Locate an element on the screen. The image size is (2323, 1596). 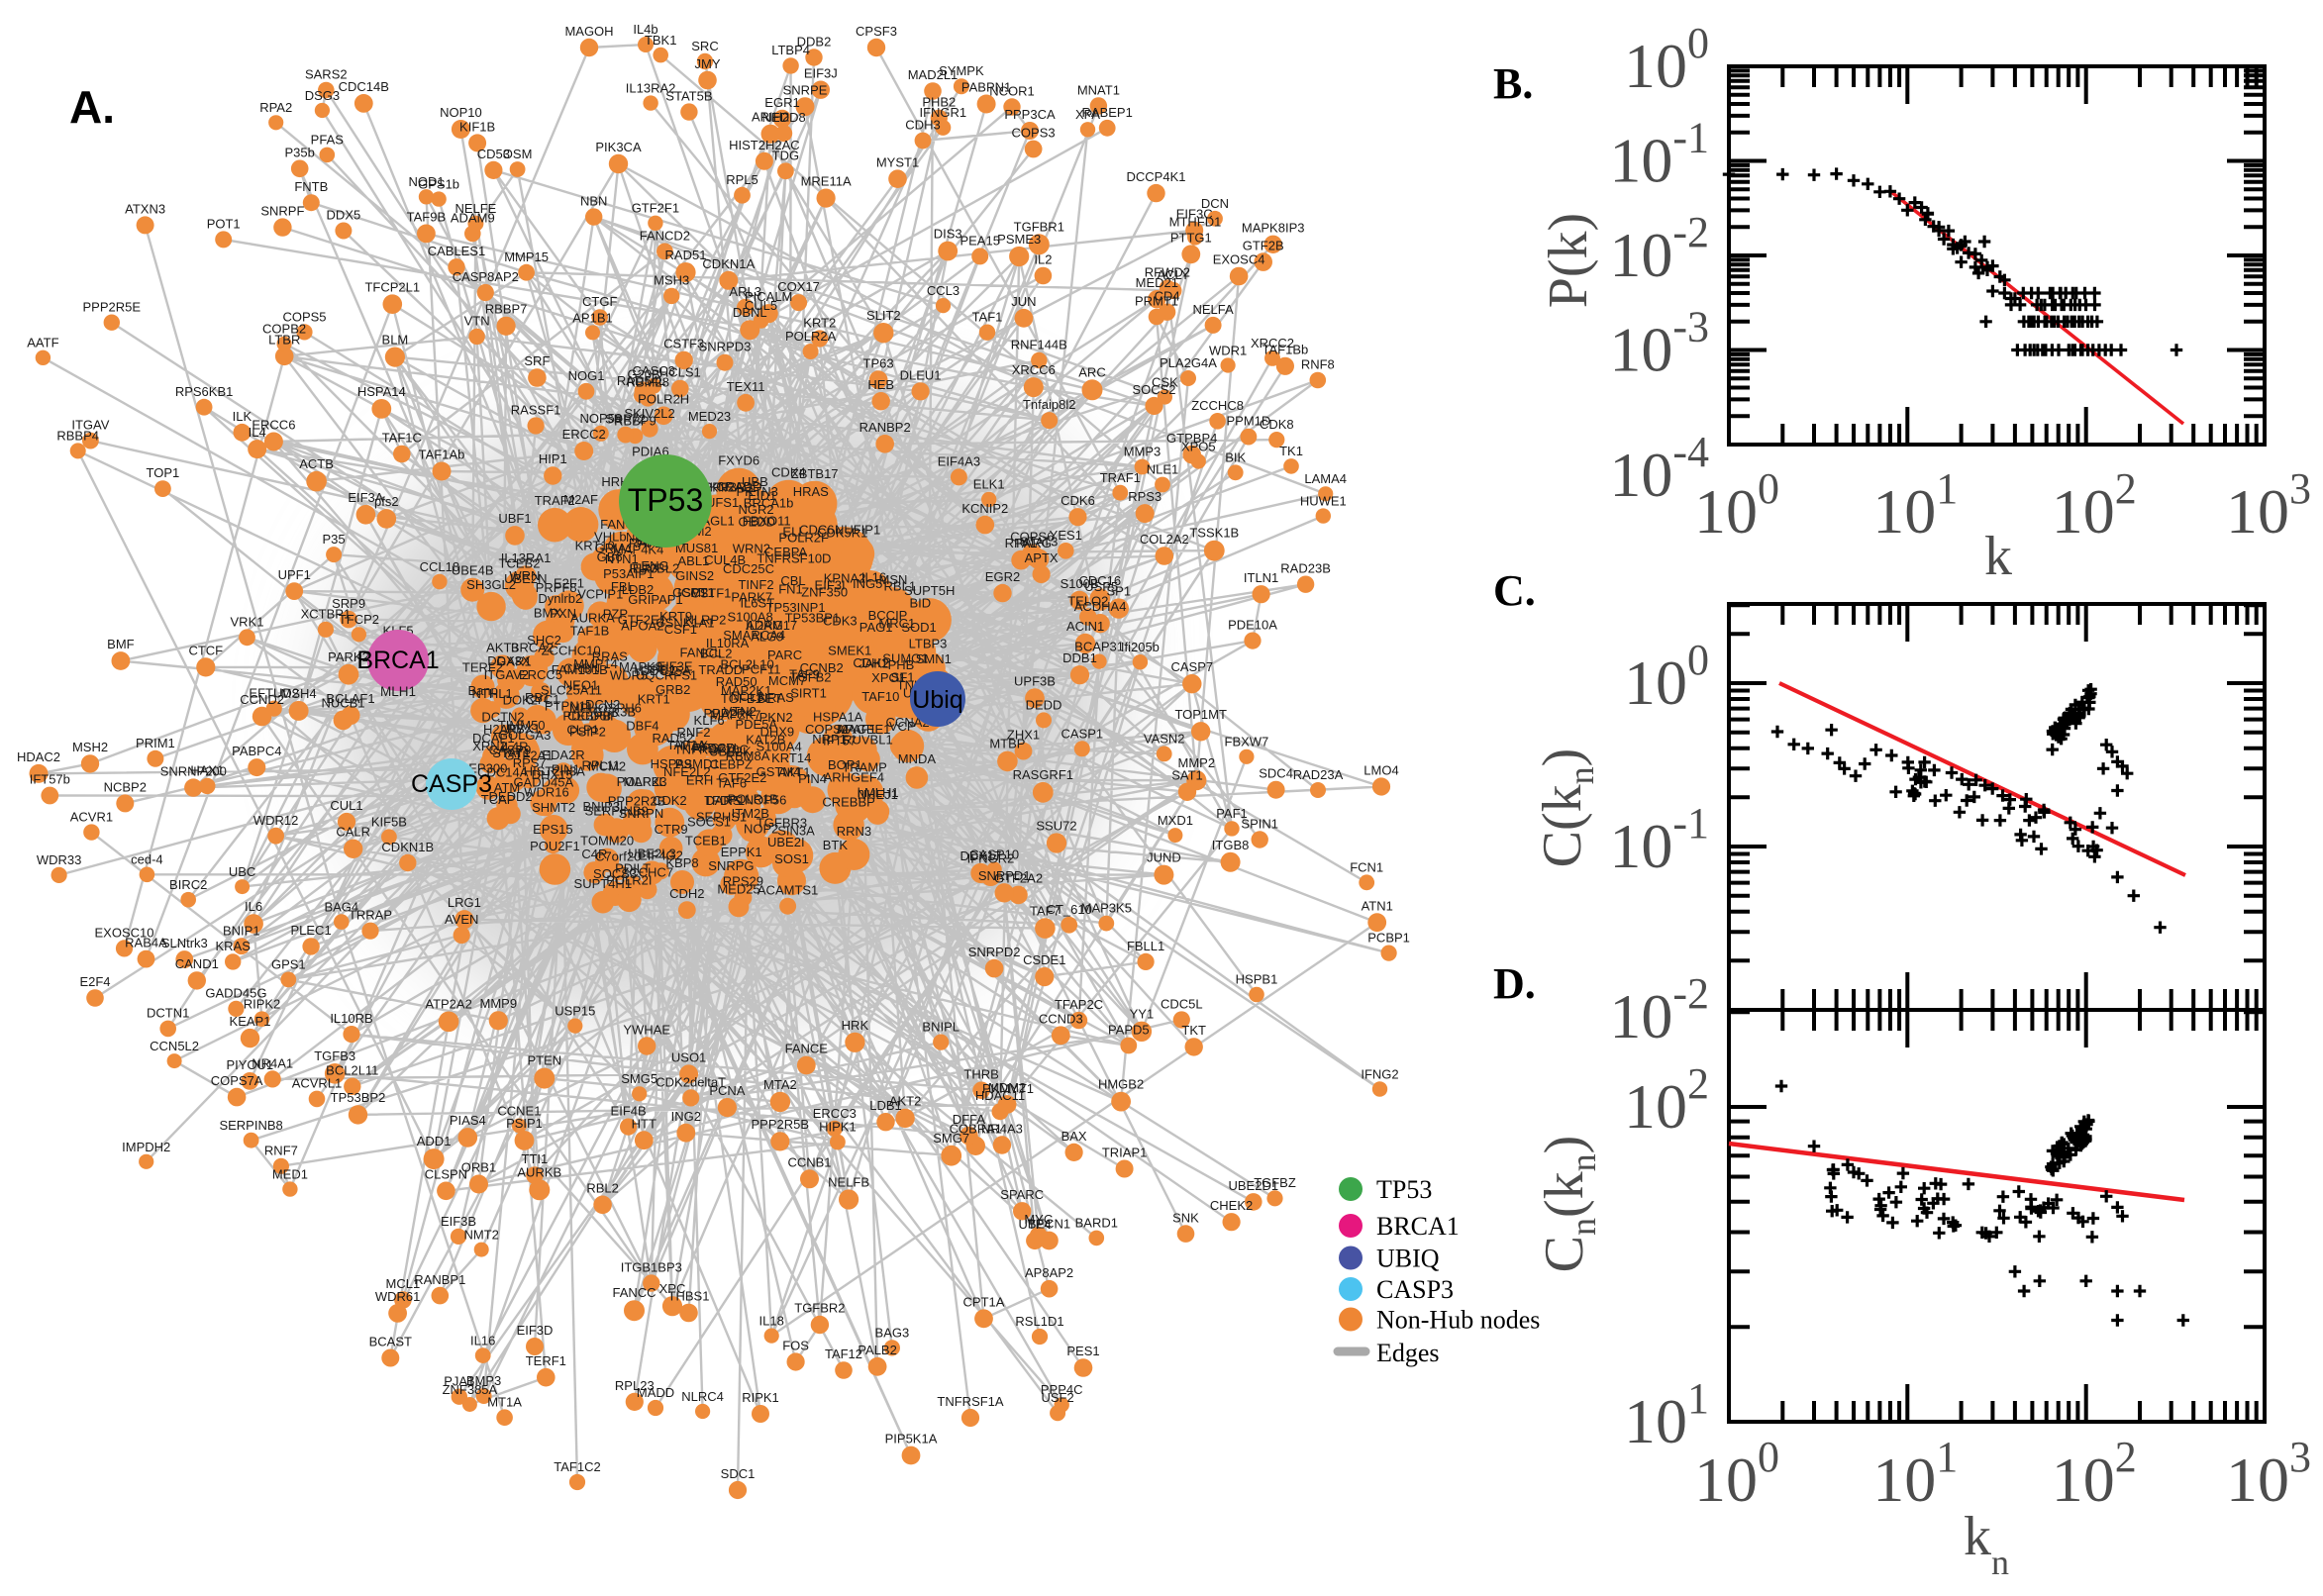
svg-text: TOP1MT is located at coordinates (1201, 714).